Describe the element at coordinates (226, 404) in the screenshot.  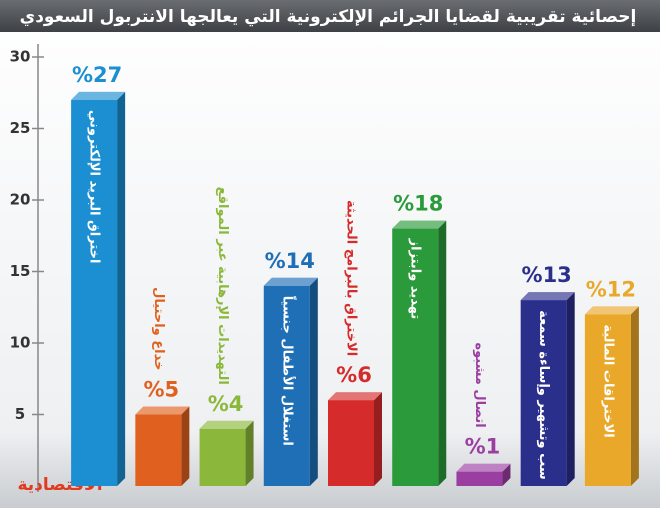
I see `value-label: %4` at that location.